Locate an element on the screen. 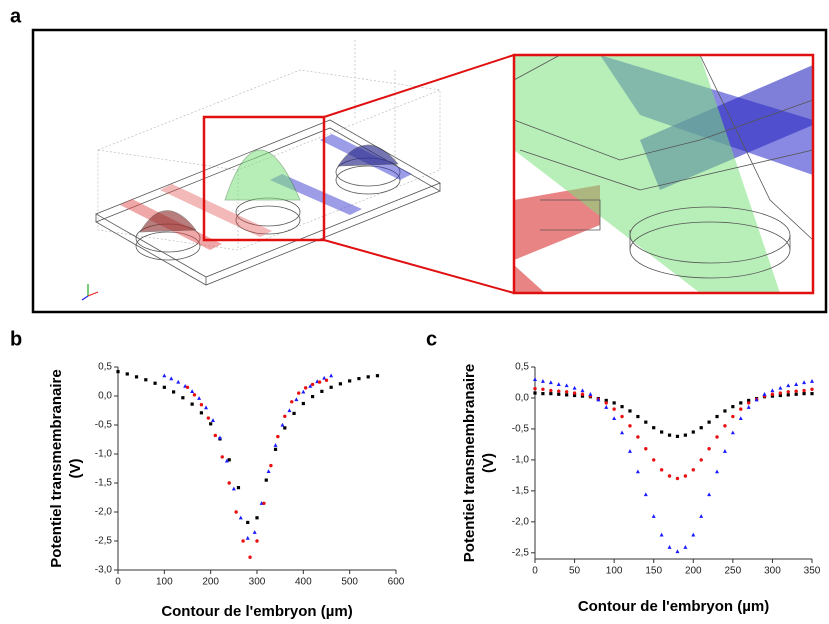 This screenshot has height=624, width=829. x-tick-label: 500 is located at coordinates (349, 582).